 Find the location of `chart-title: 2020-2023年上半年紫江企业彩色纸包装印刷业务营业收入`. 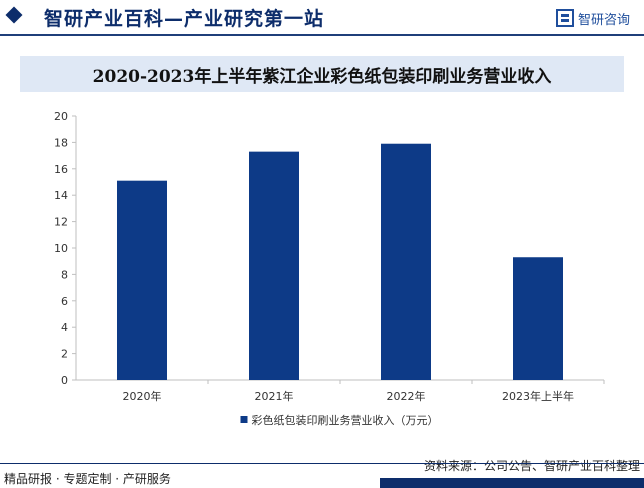

chart-title: 2020-2023年上半年紫江企业彩色纸包装印刷业务营业收入 is located at coordinates (322, 76).